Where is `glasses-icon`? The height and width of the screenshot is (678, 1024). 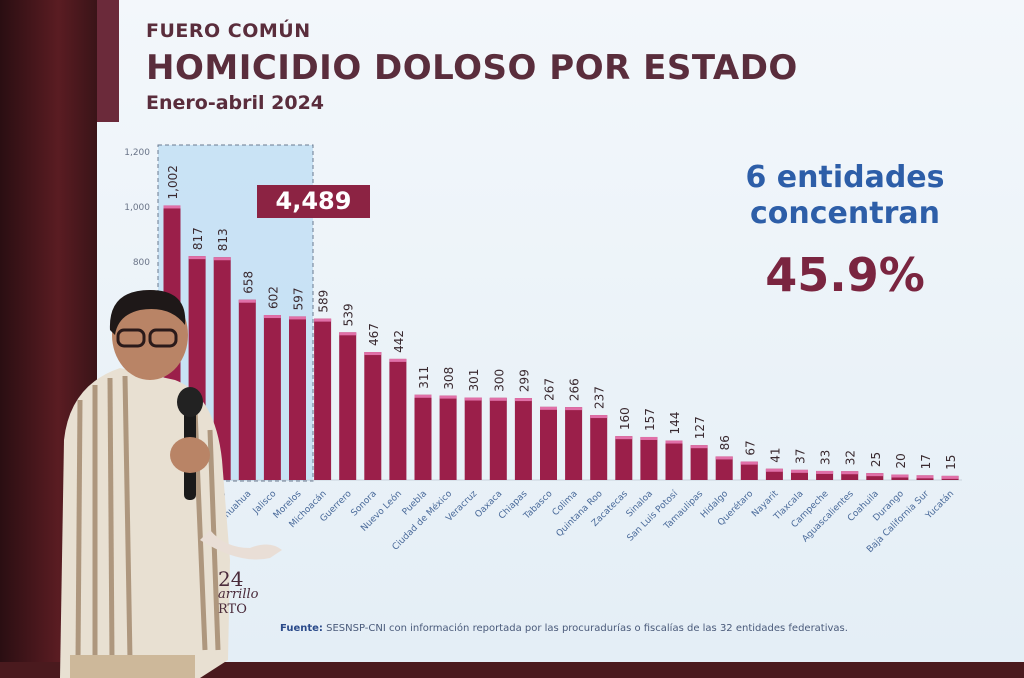
glasses-icon is located at coordinates (147, 338).